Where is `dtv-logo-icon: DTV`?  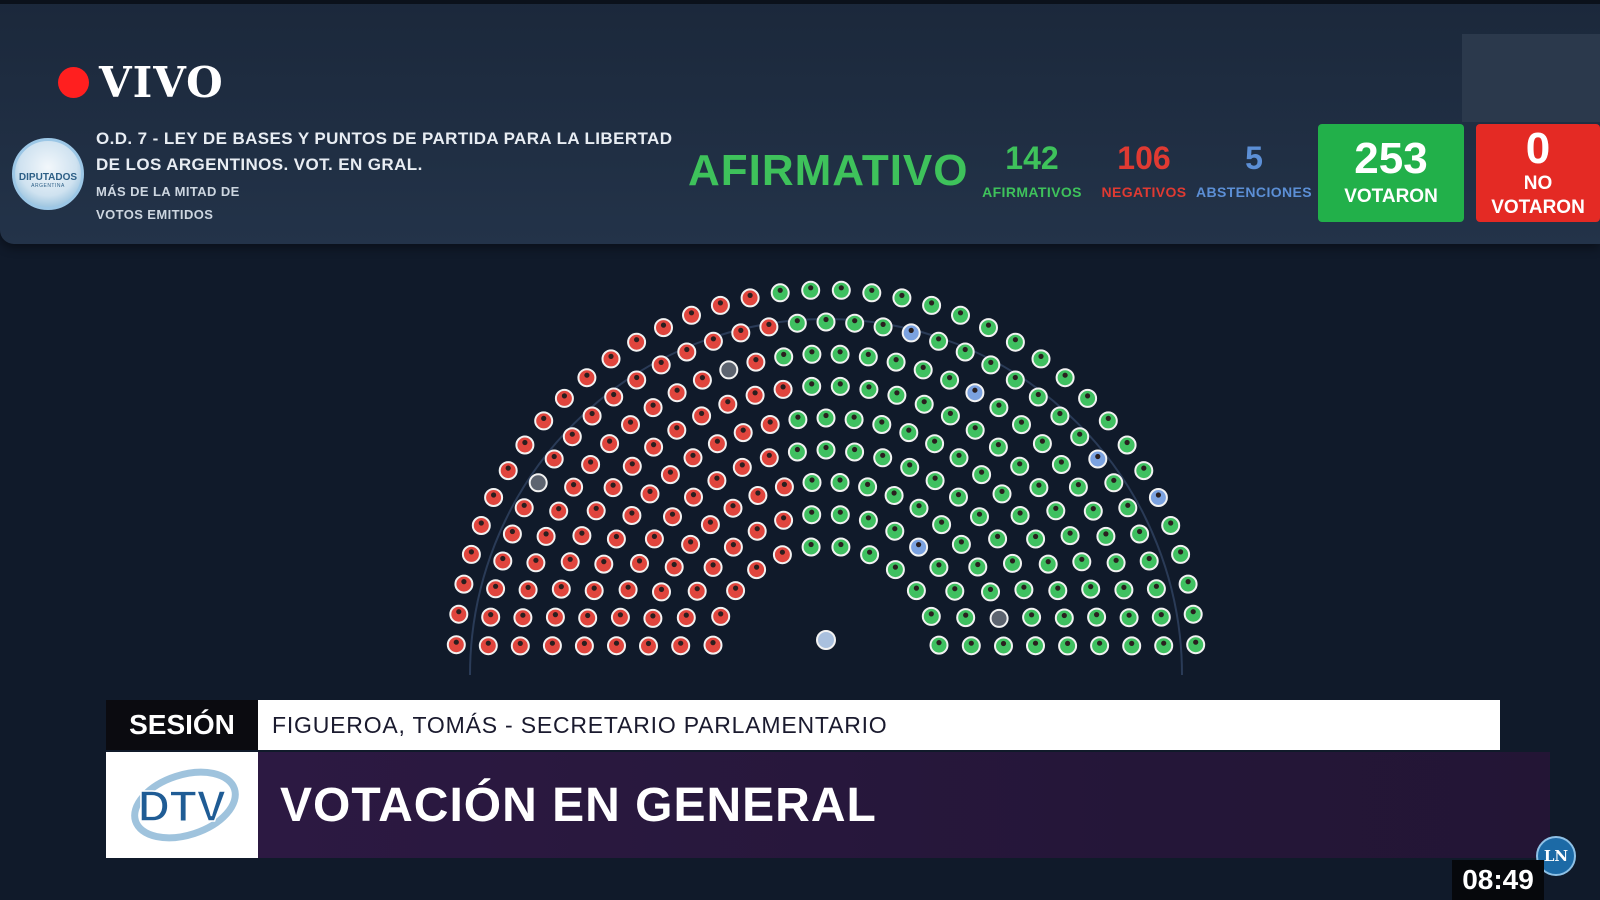
dtv-logo-icon: DTV is located at coordinates (185, 805).